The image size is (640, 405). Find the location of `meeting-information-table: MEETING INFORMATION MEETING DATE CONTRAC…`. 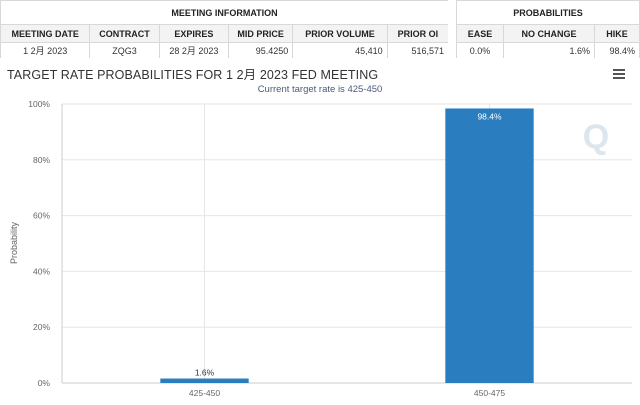

meeting-information-table: MEETING INFORMATION MEETING DATE CONTRAC… is located at coordinates (225, 29).